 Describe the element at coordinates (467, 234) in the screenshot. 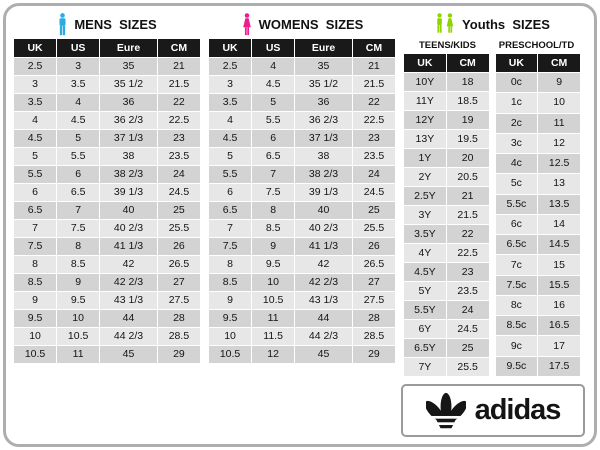

I see `size-cell: 22` at that location.